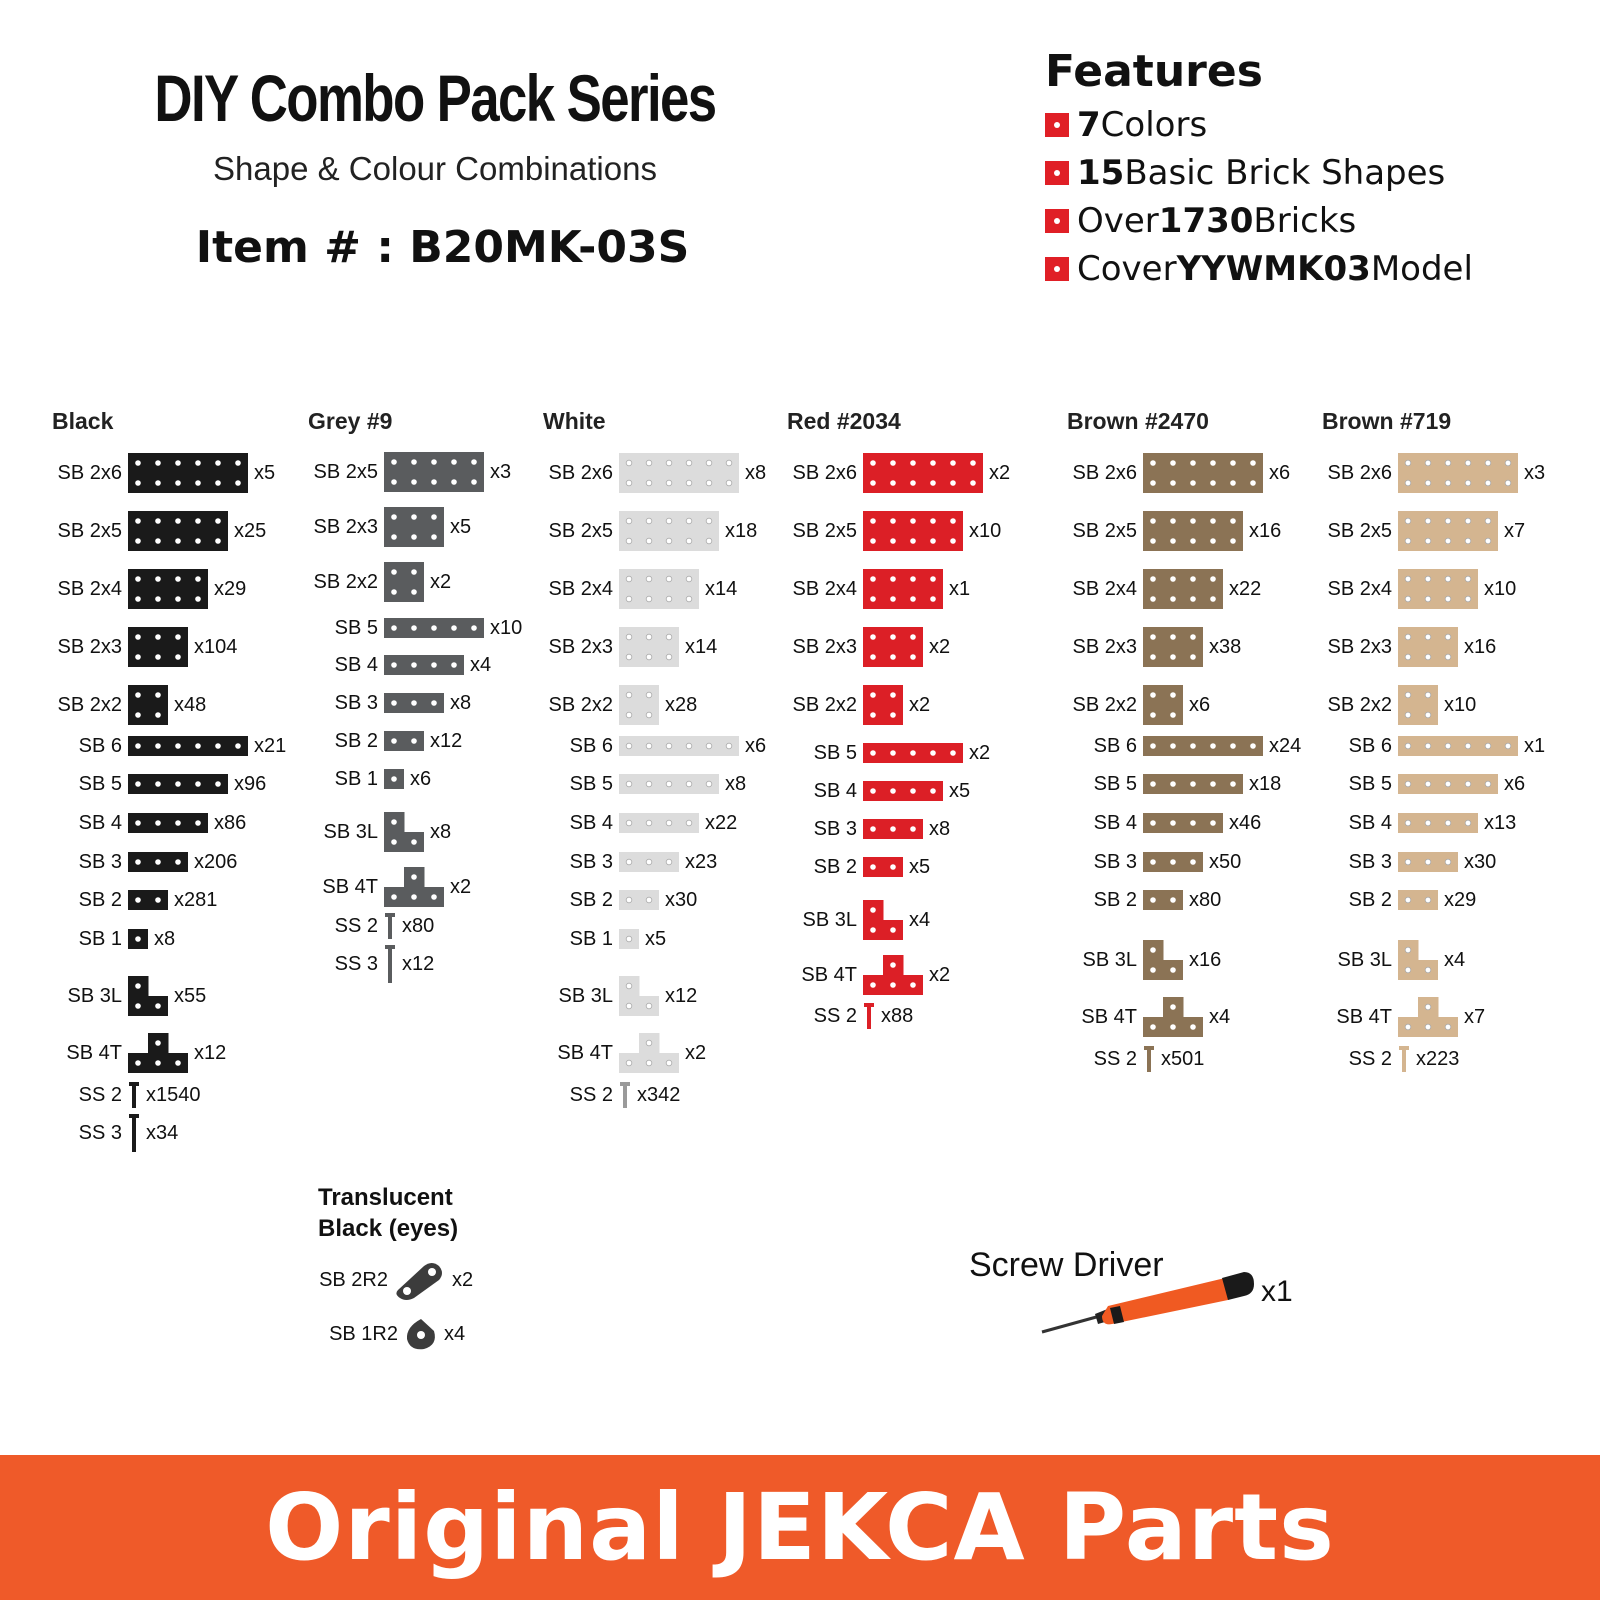  What do you see at coordinates (1428, 1017) in the screenshot?
I see `brick-sb-4t-icon` at bounding box center [1428, 1017].